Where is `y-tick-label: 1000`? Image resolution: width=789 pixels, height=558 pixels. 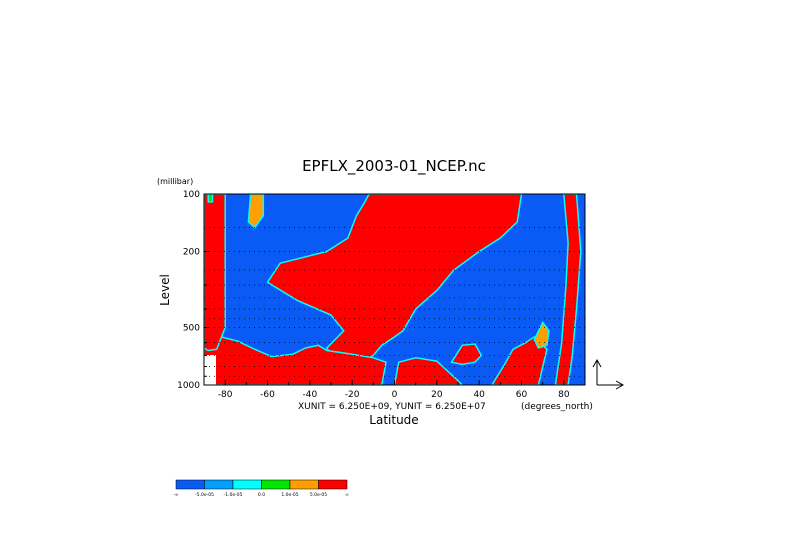 y-tick-label: 1000 is located at coordinates (188, 386).